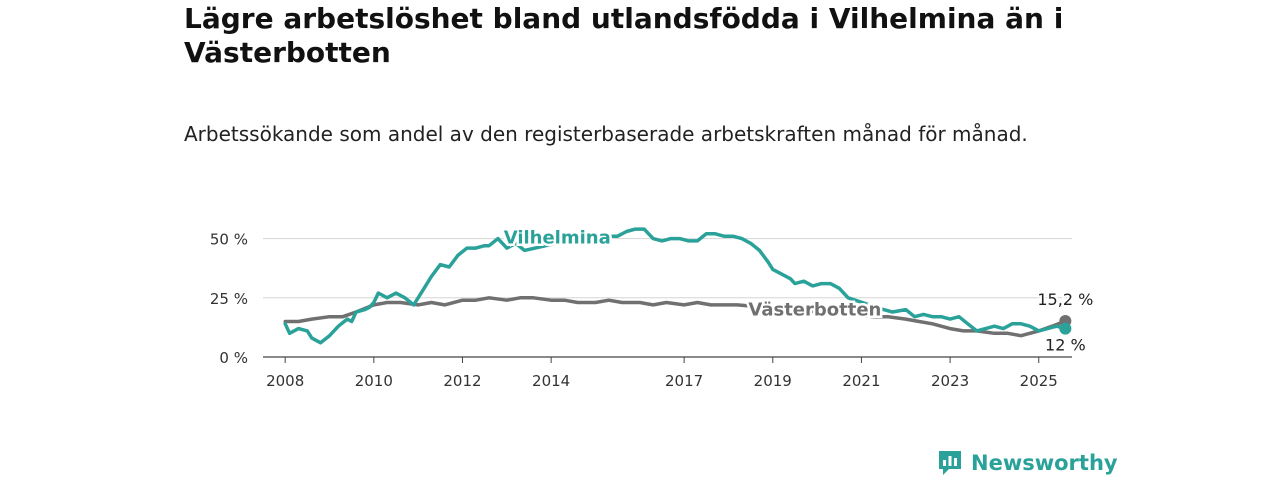 The image size is (1280, 480). What do you see at coordinates (551, 381) in the screenshot?
I see `x-tick-label: 2014` at bounding box center [551, 381].